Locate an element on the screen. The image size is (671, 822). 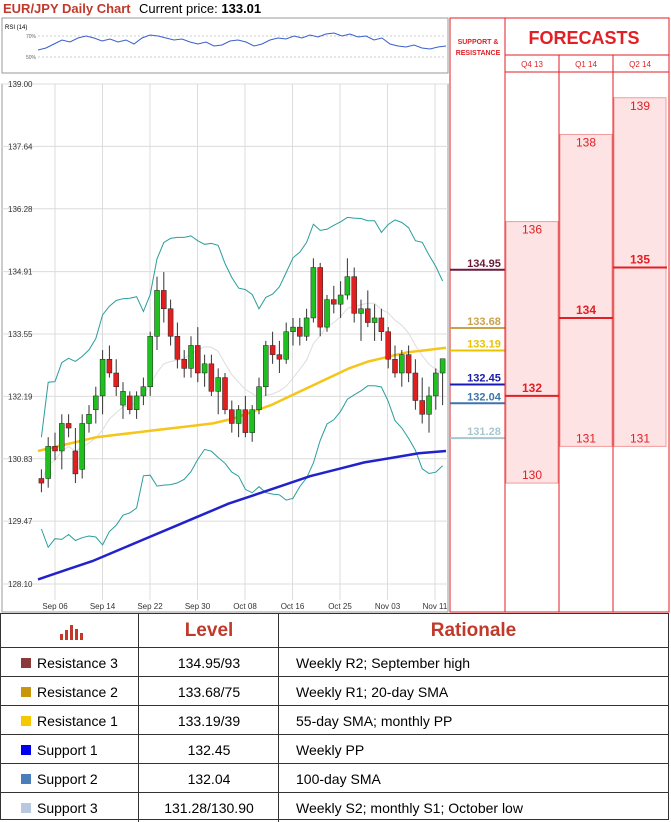
sr-levels: 134.95 133.68 133.19 132.45 132.04 131.28 is located at coordinates (477, 349).